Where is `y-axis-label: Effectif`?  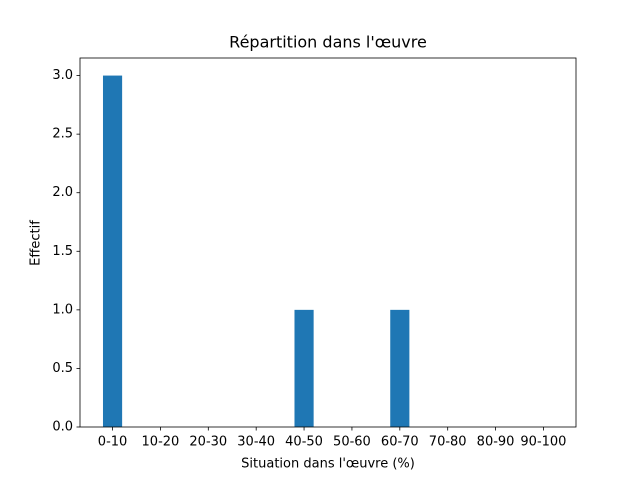
y-axis-label: Effectif is located at coordinates (36, 243).